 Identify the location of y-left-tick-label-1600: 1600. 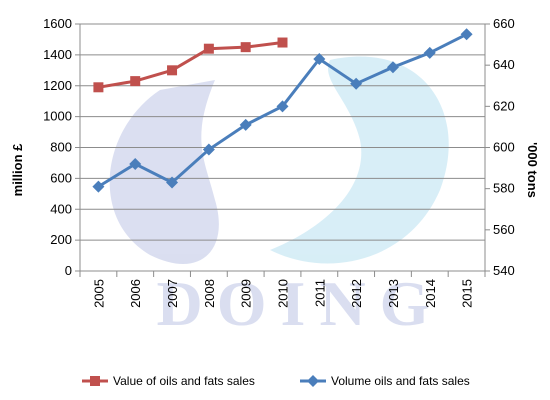
(57, 23).